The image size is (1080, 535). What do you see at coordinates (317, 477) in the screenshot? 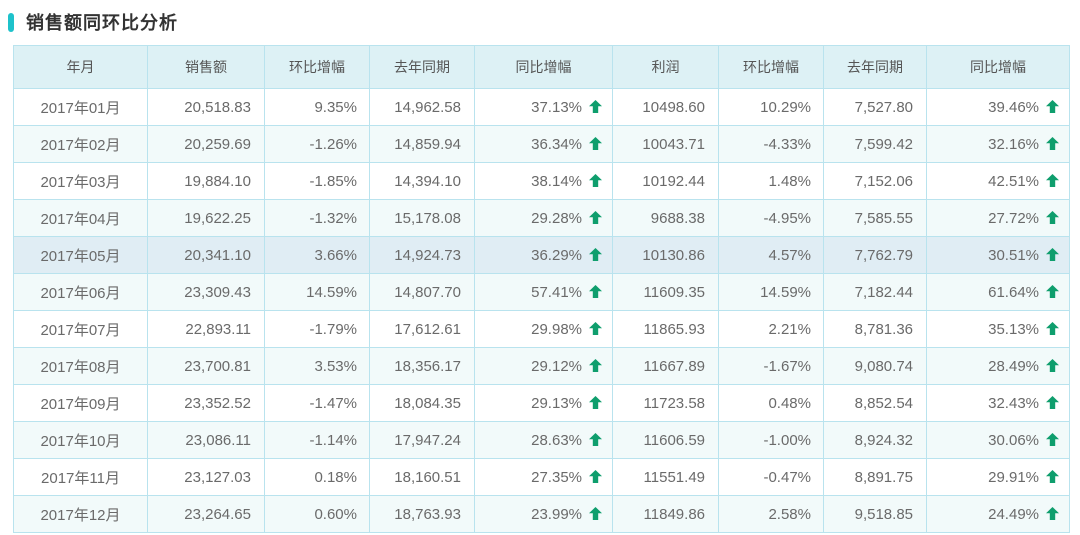
I see `cell-sales_mom: 0.18%` at bounding box center [317, 477].